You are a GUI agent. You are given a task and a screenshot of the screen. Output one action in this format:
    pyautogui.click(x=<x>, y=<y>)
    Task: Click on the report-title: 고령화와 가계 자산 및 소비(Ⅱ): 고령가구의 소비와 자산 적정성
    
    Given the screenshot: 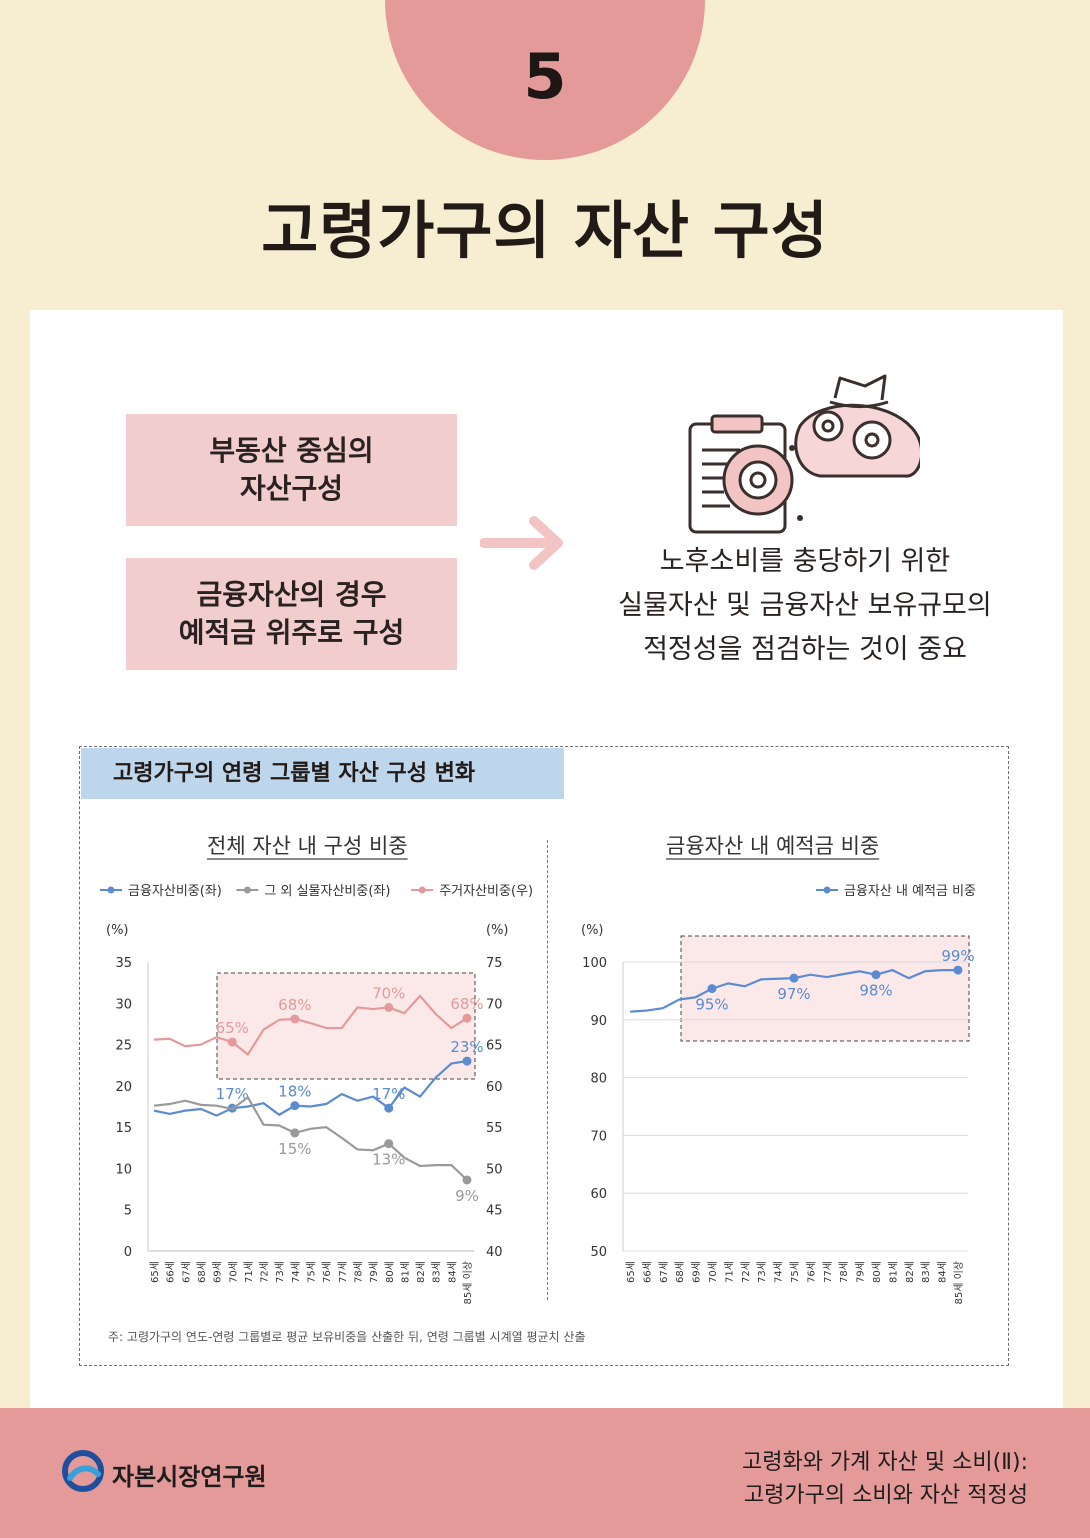 What is the action you would take?
    pyautogui.click(x=884, y=1479)
    